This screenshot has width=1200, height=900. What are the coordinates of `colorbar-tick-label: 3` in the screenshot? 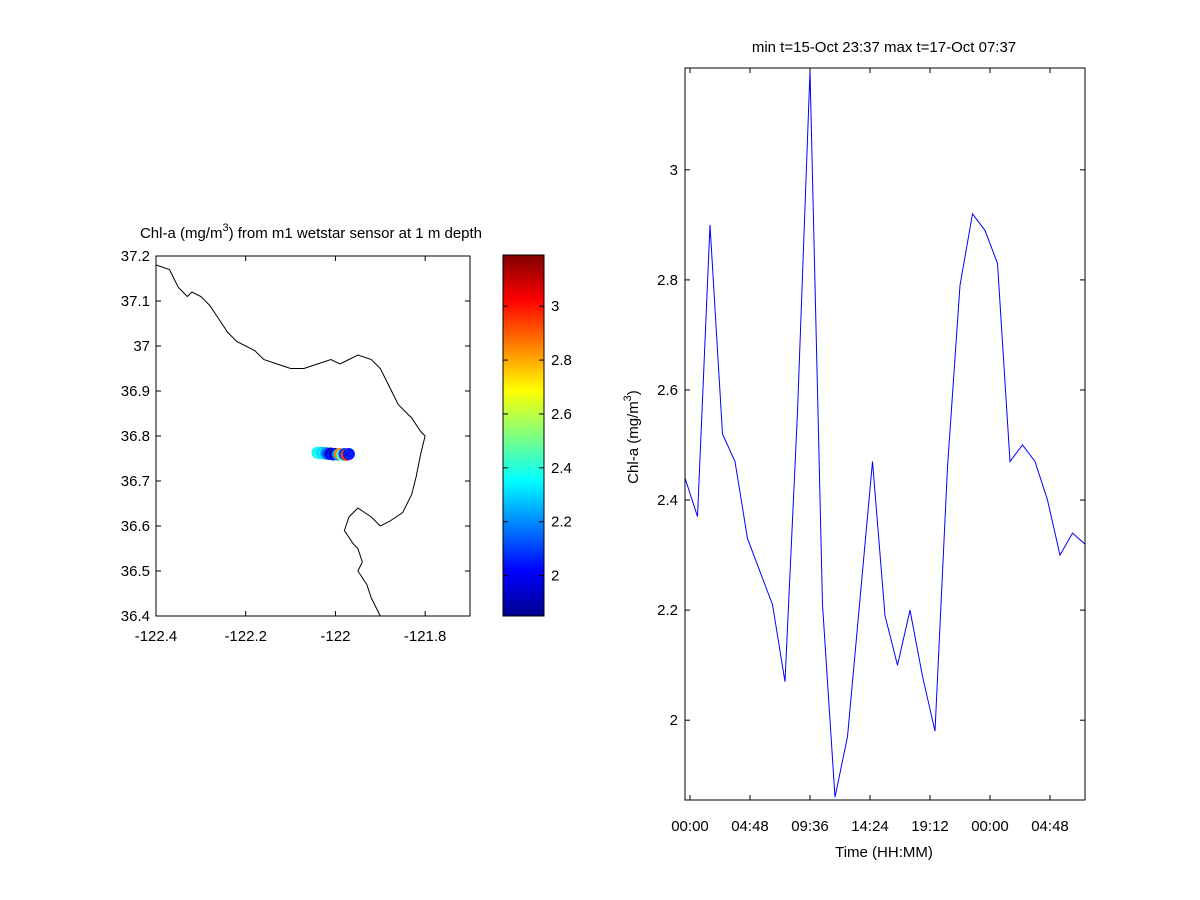 It's located at (555, 306).